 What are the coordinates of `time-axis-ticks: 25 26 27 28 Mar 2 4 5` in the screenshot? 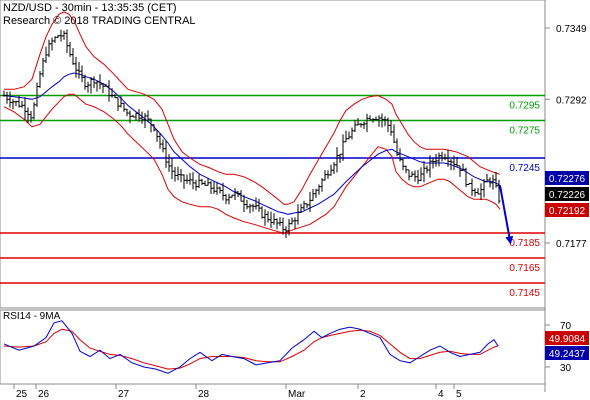 It's located at (237, 392).